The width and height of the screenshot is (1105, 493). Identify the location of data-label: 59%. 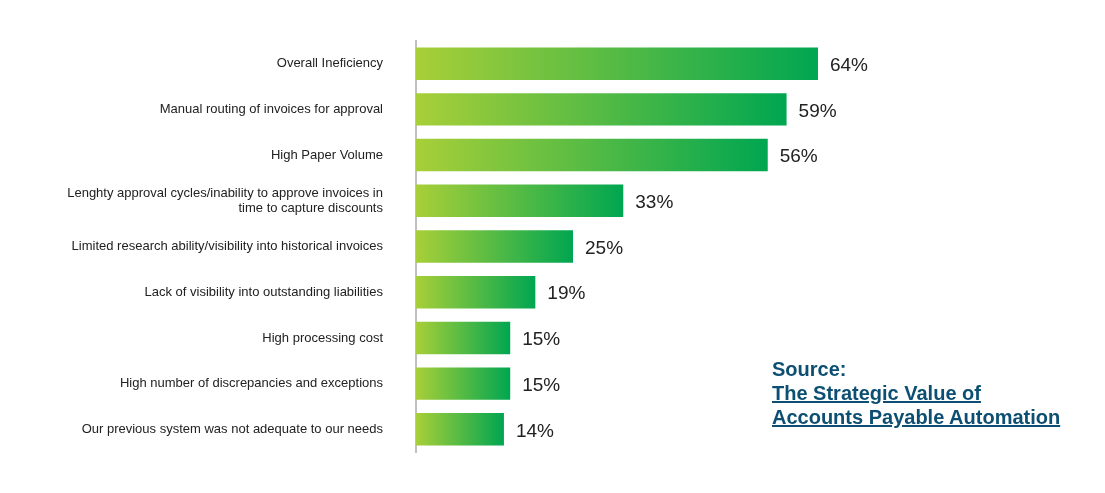
(817, 110).